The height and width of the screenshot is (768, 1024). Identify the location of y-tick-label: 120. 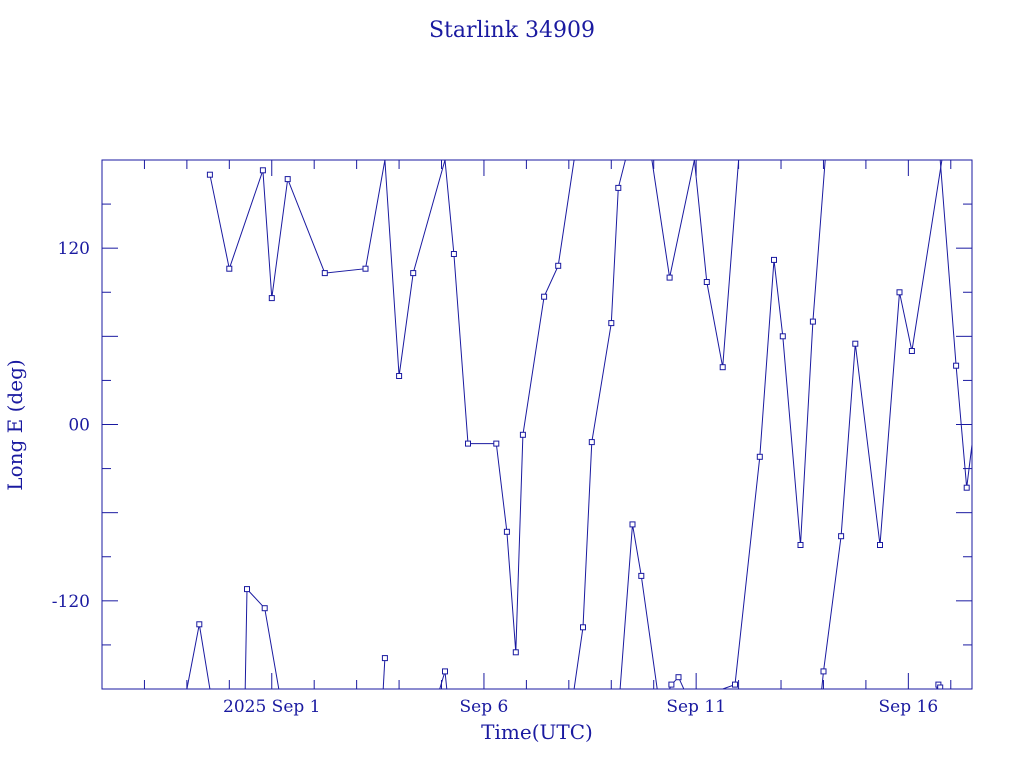
(74, 249).